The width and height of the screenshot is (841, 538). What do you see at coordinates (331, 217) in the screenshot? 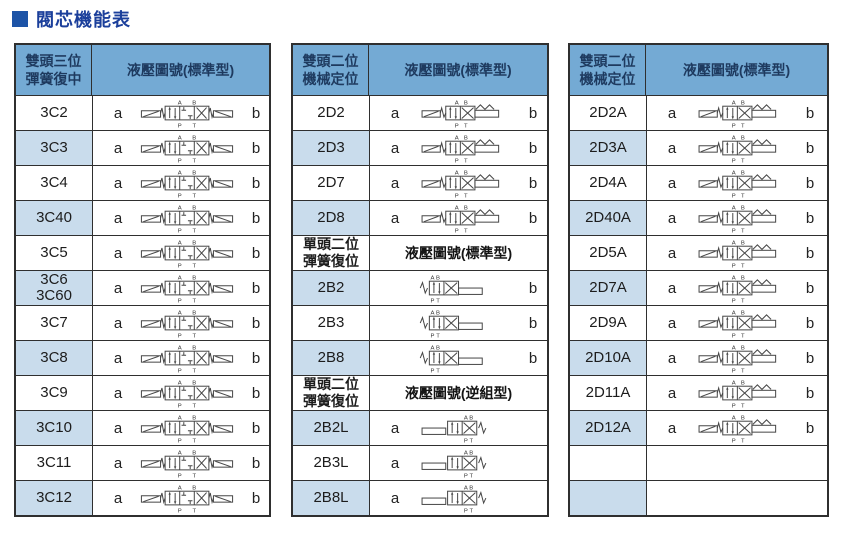
I see `row-code: 2D8` at bounding box center [331, 217].